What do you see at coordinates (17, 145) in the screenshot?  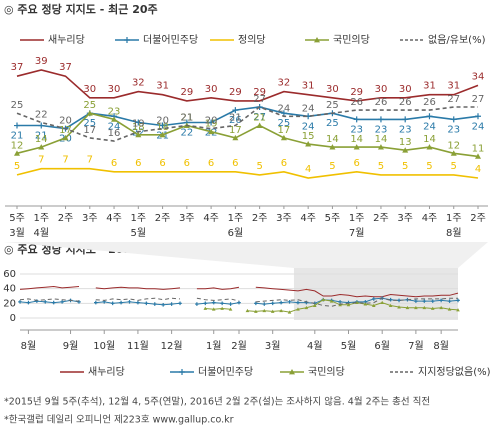 I see `data-label: 12` at bounding box center [17, 145].